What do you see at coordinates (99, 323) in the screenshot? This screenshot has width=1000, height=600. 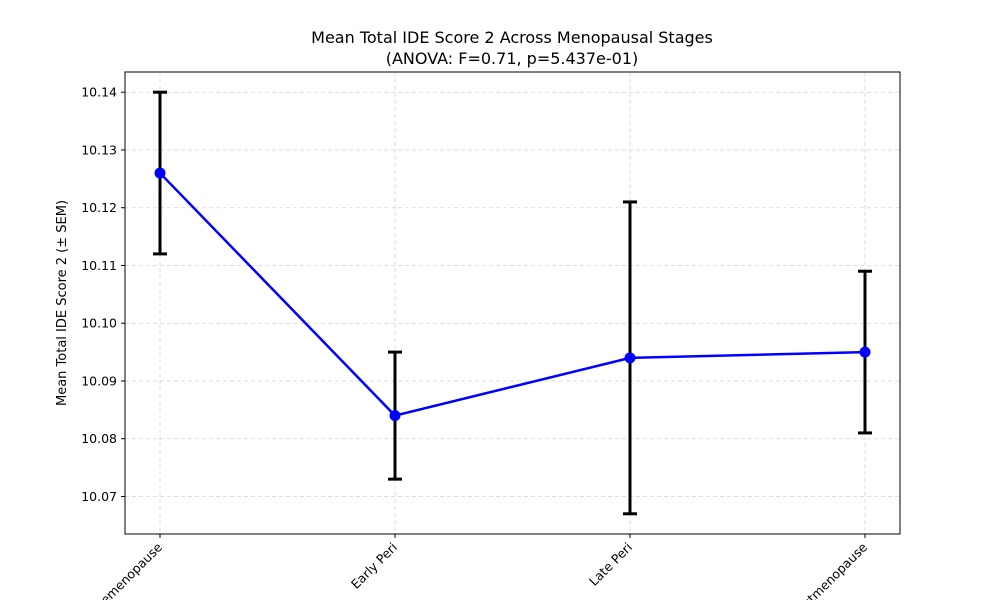 I see `y-tick-label: 10.10` at bounding box center [99, 323].